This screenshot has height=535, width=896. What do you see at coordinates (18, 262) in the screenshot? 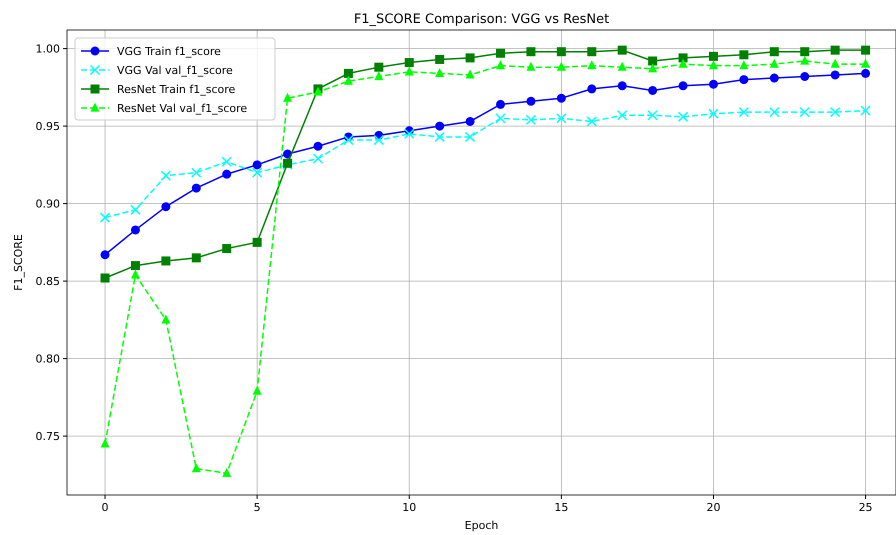
I see `y-axis-title: F1_SCORE` at bounding box center [18, 262].